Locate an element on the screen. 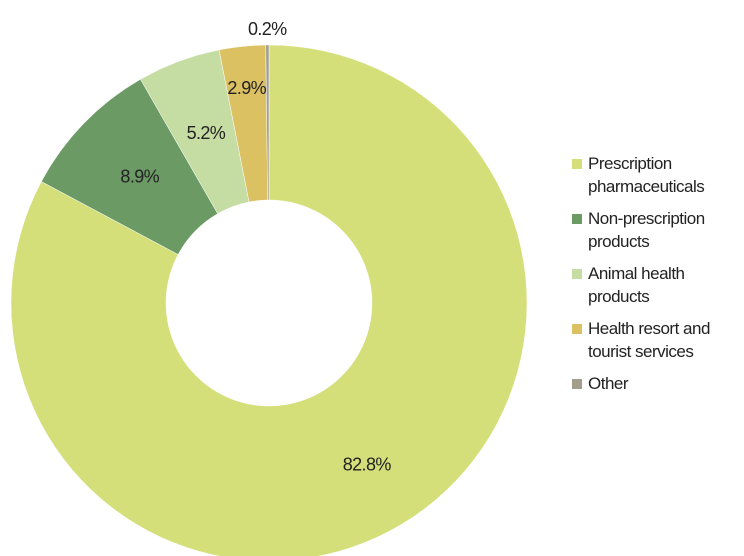 This screenshot has height=556, width=744. legend-item: Health resort and tourist services is located at coordinates (654, 340).